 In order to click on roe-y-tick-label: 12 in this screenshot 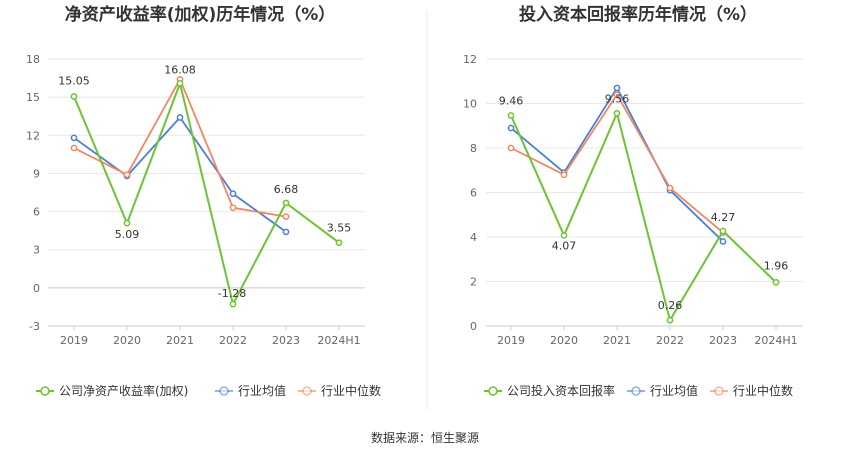, I will do `click(33, 135)`.